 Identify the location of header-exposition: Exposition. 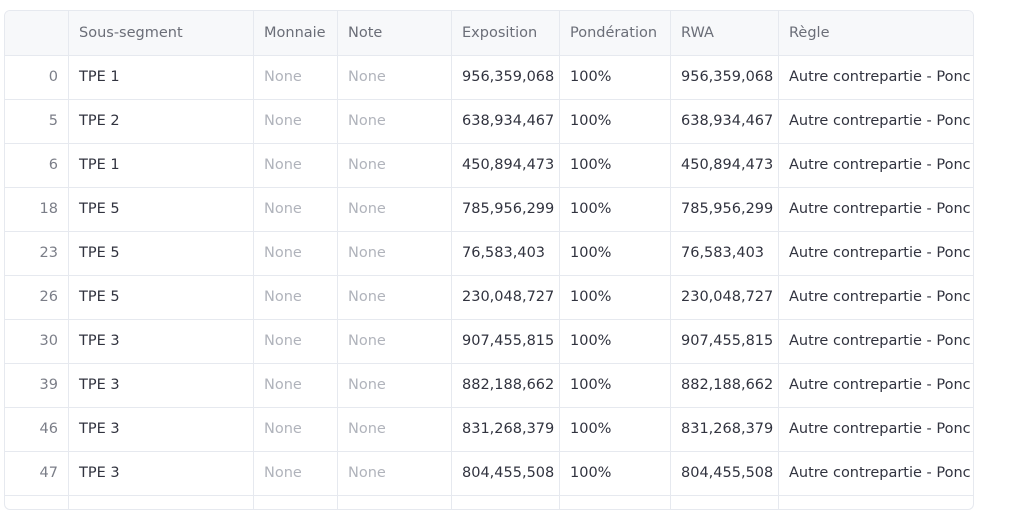
(506, 33).